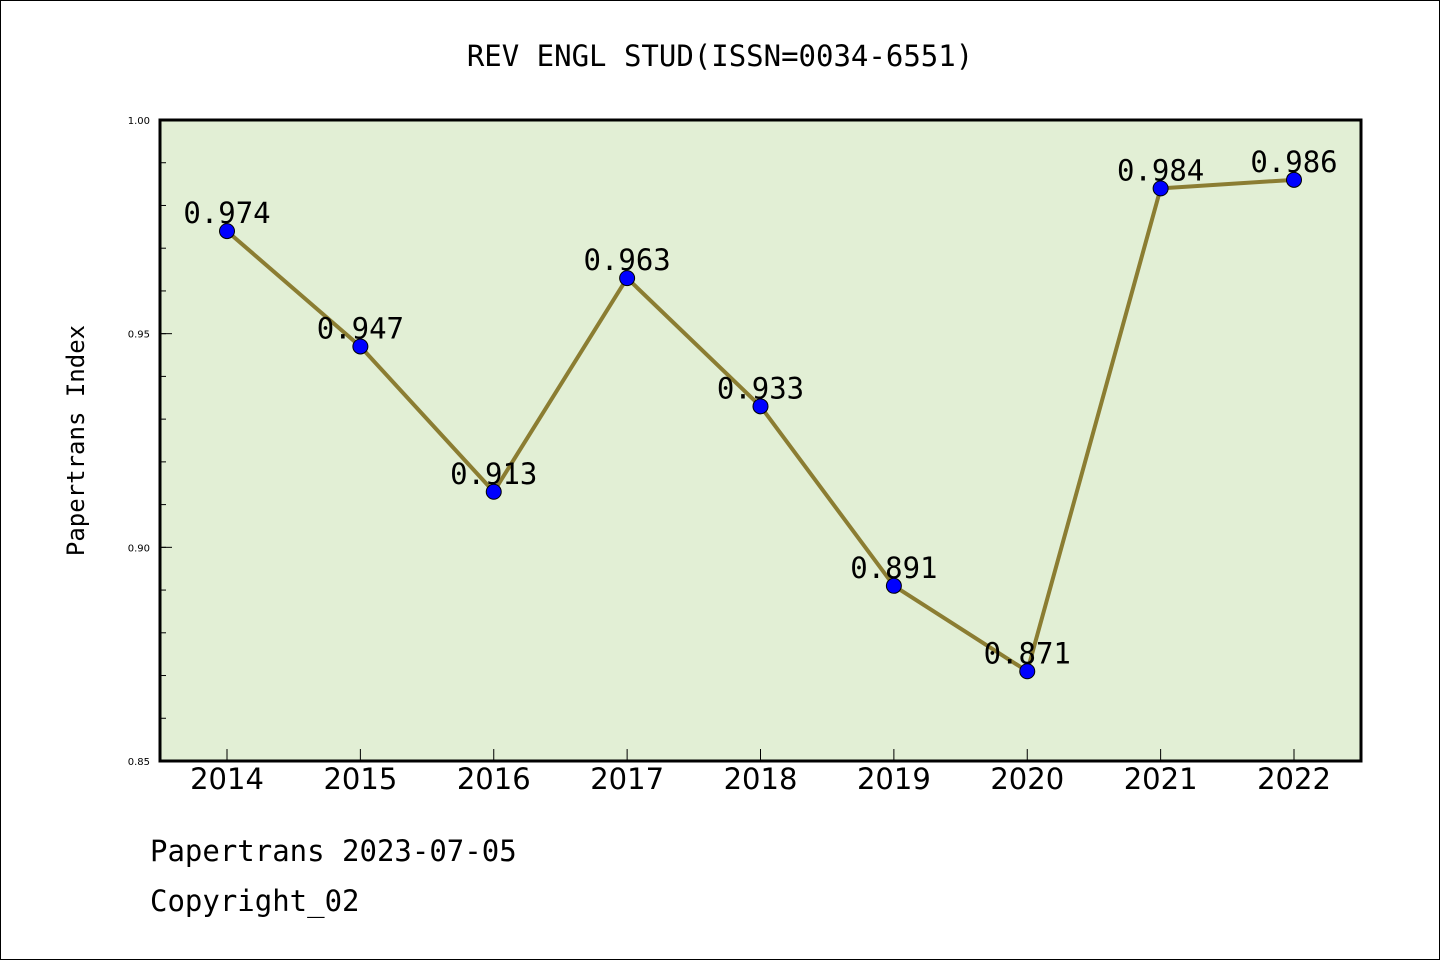 The height and width of the screenshot is (960, 1440). I want to click on y-tick-label: 0.90, so click(139, 548).